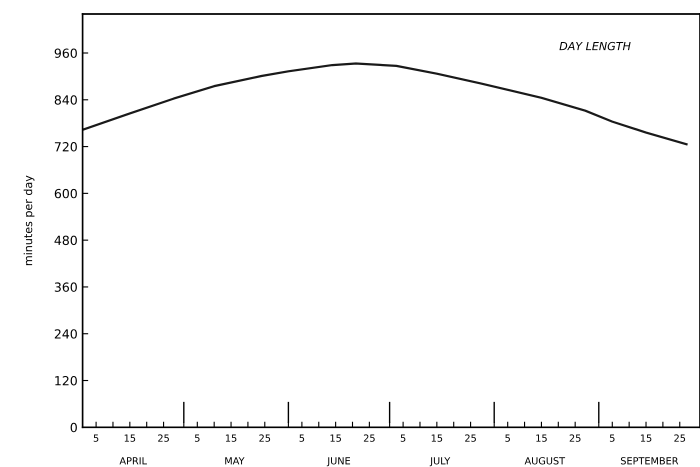 The height and width of the screenshot is (467, 700). I want to click on y-tick-label: 0, so click(73, 427).